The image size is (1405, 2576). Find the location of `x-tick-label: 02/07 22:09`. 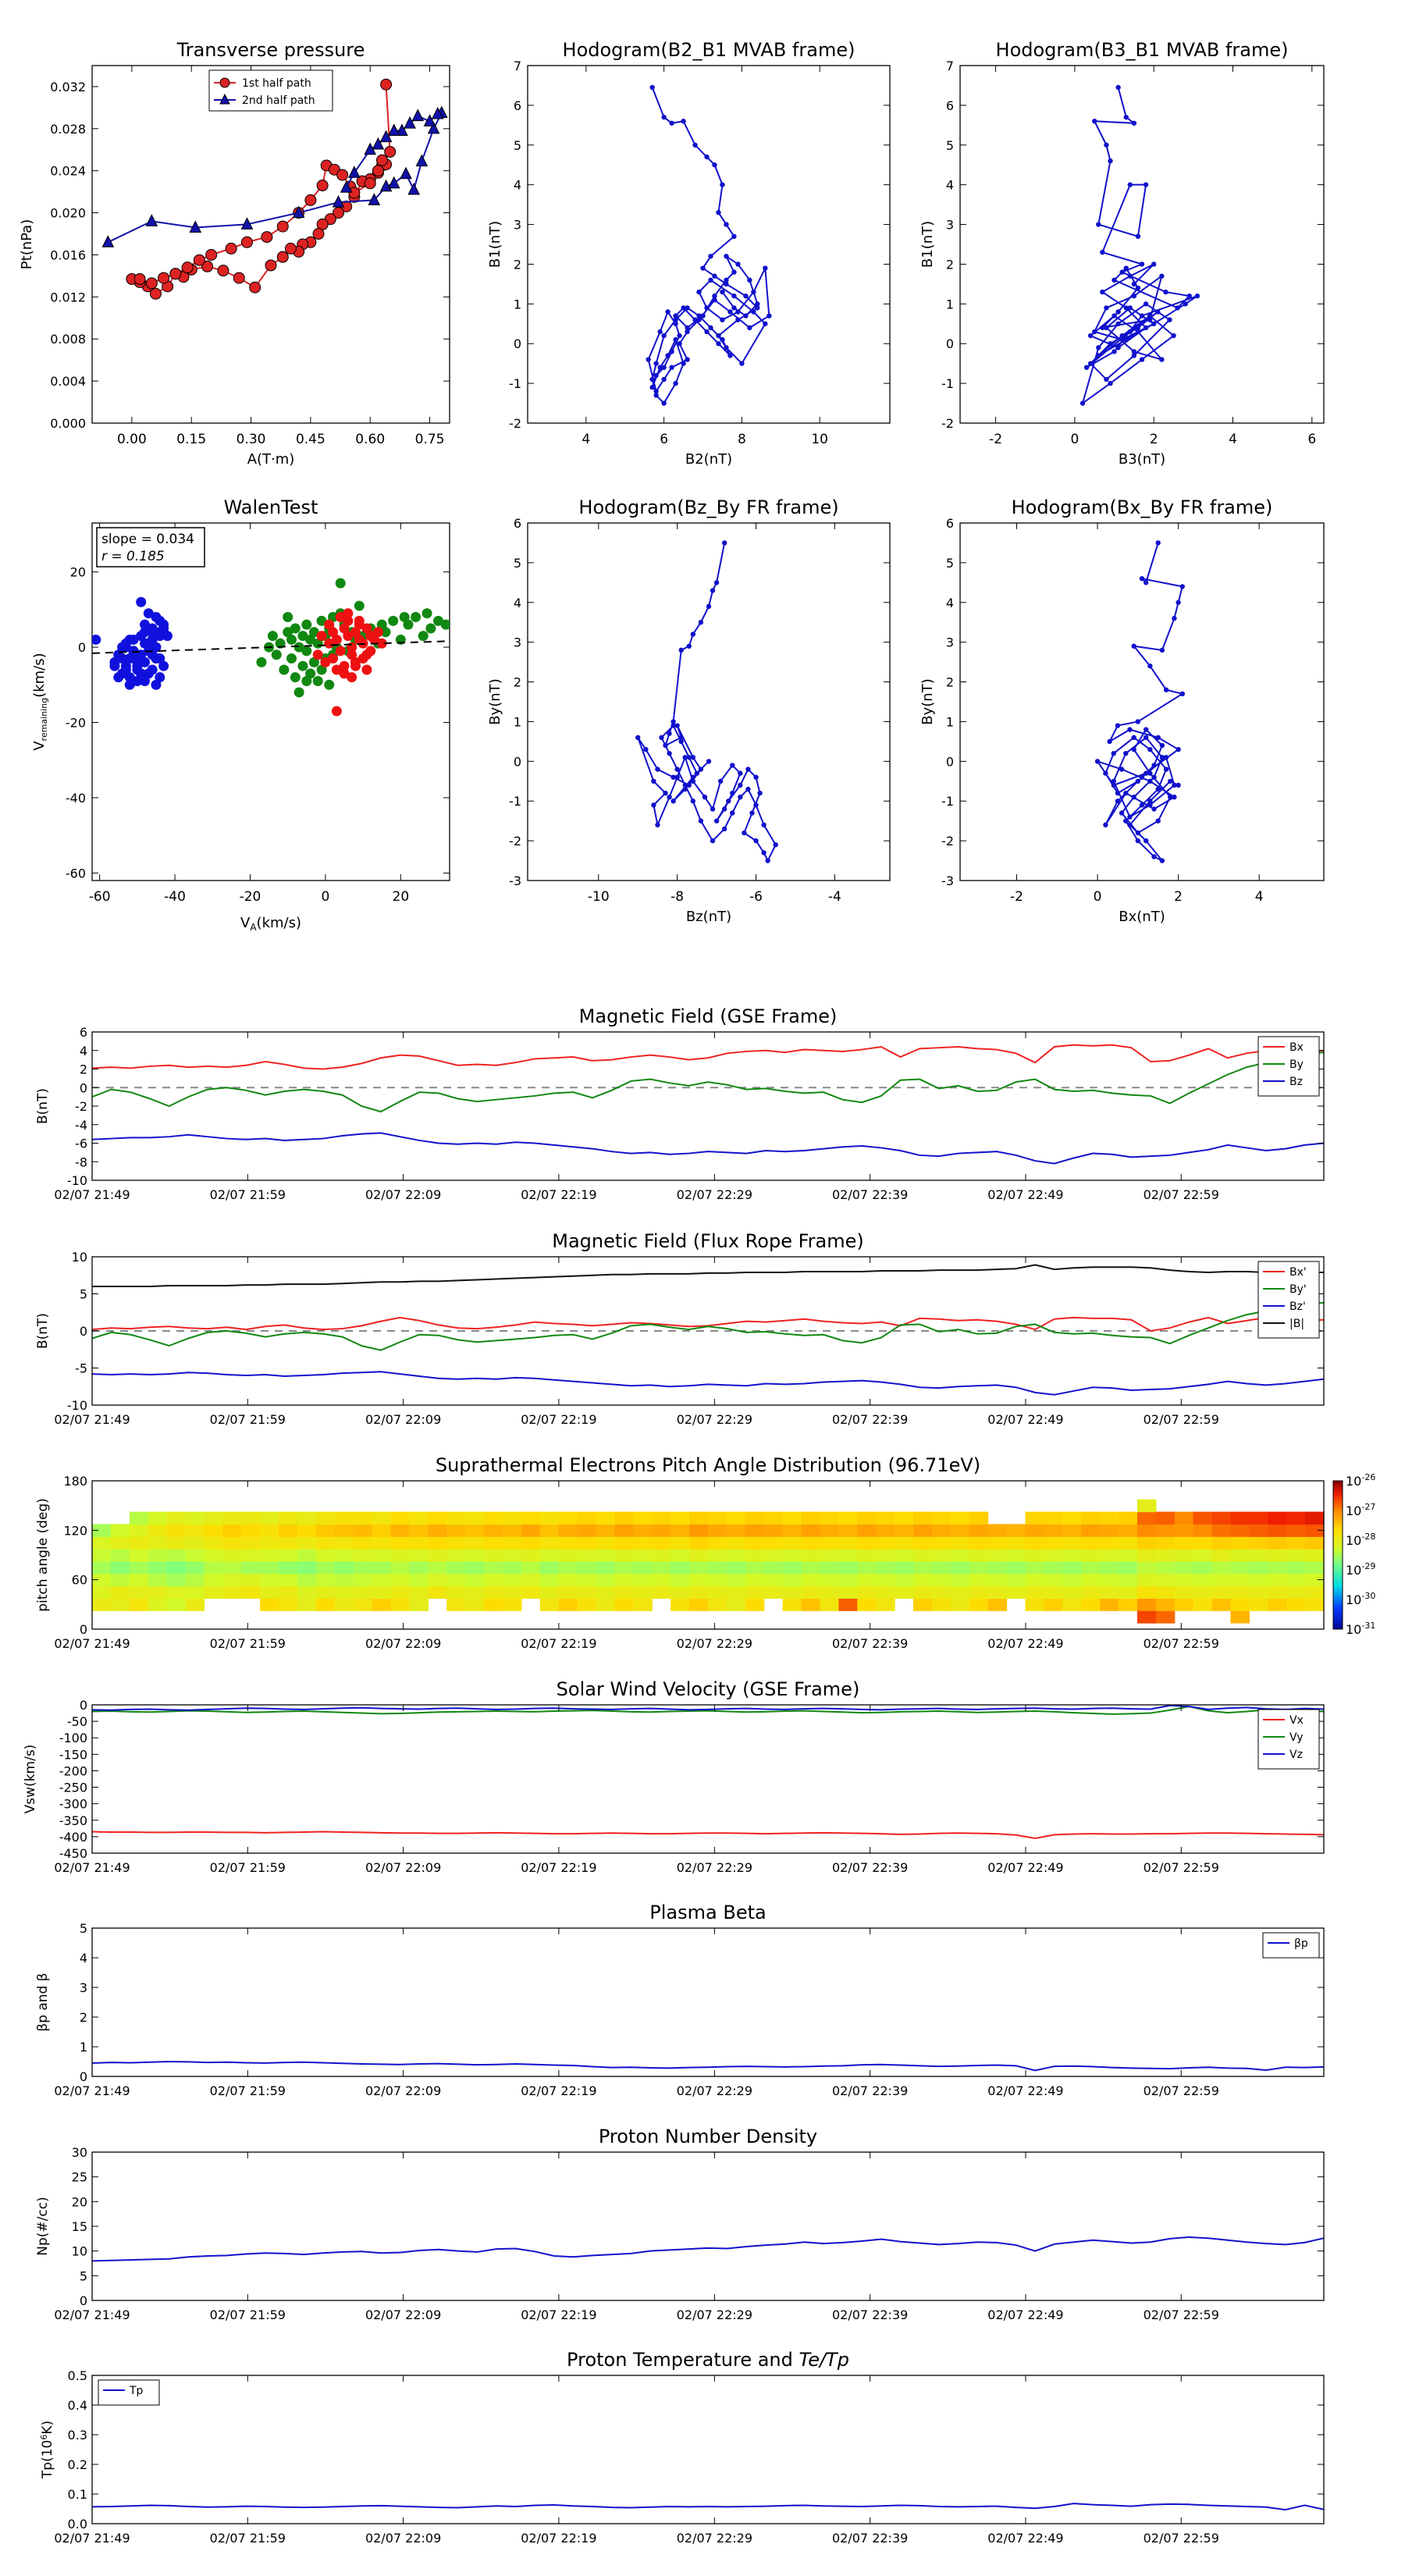

x-tick-label: 02/07 22:09 is located at coordinates (403, 1194).